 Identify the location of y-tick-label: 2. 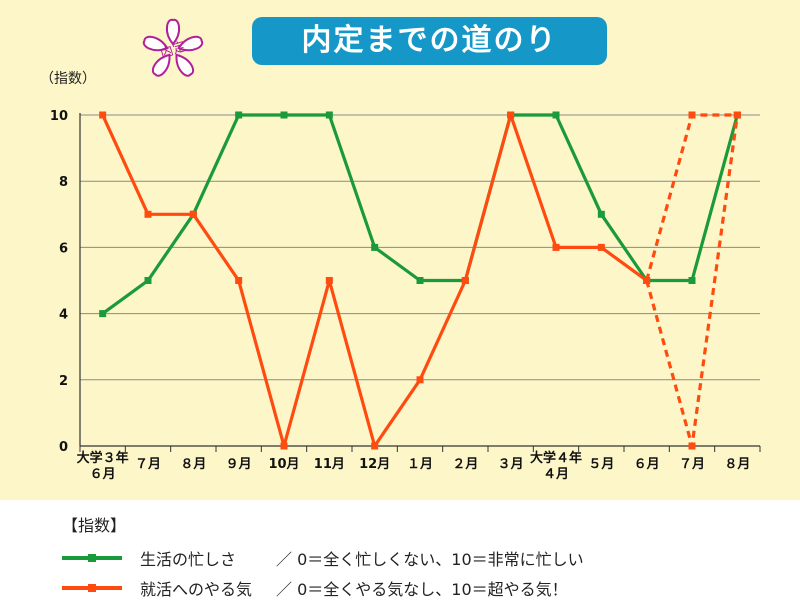
(63, 381).